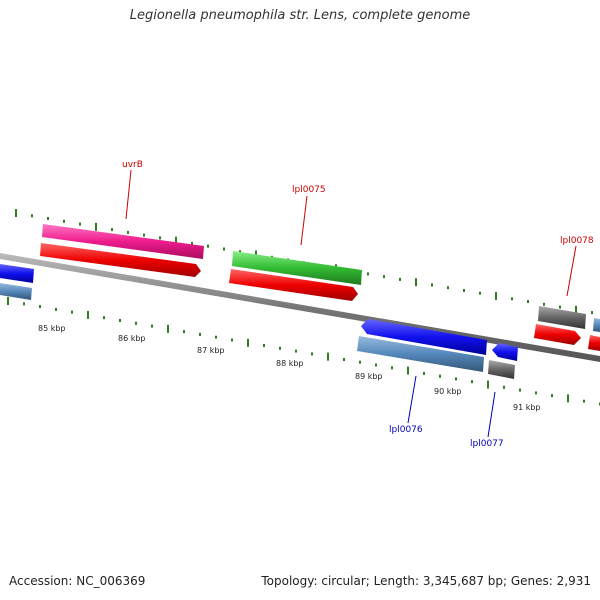 The width and height of the screenshot is (600, 600). Describe the element at coordinates (406, 430) in the screenshot. I see `label-lpl0076: lpl0076` at that location.